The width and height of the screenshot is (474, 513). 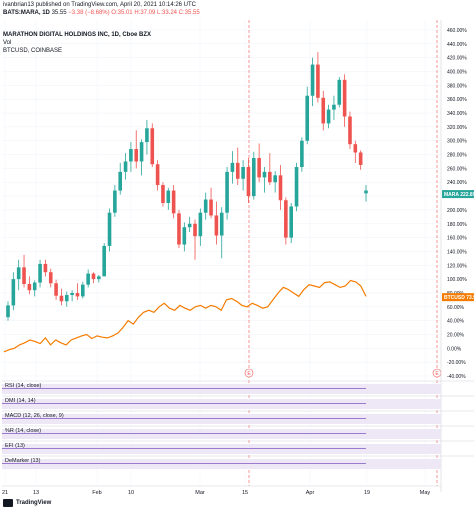 I want to click on y-tick-label: 440.00%, so click(x=457, y=45).